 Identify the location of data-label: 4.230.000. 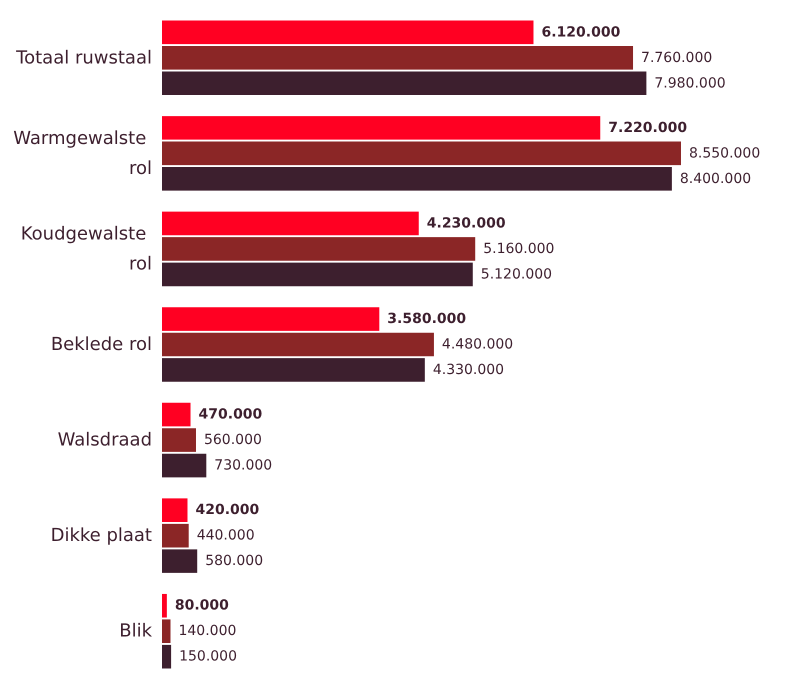
(466, 223).